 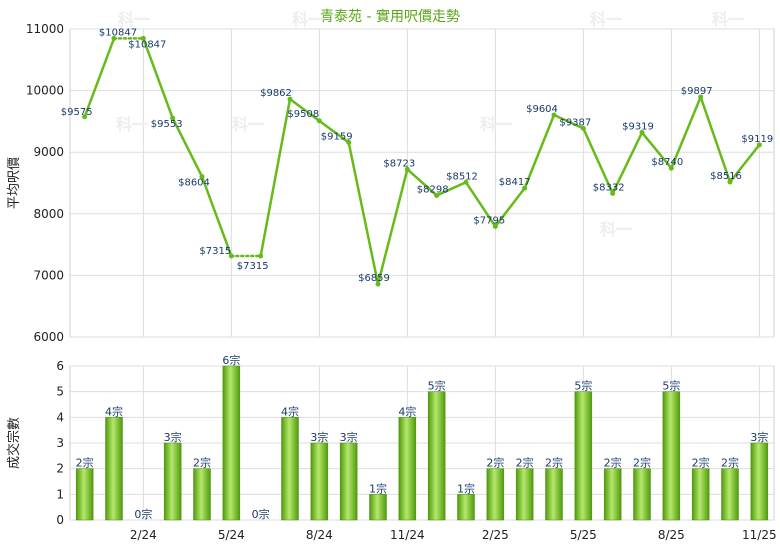 I want to click on volume-y-axis-label: 成交宗數, so click(x=14, y=443).